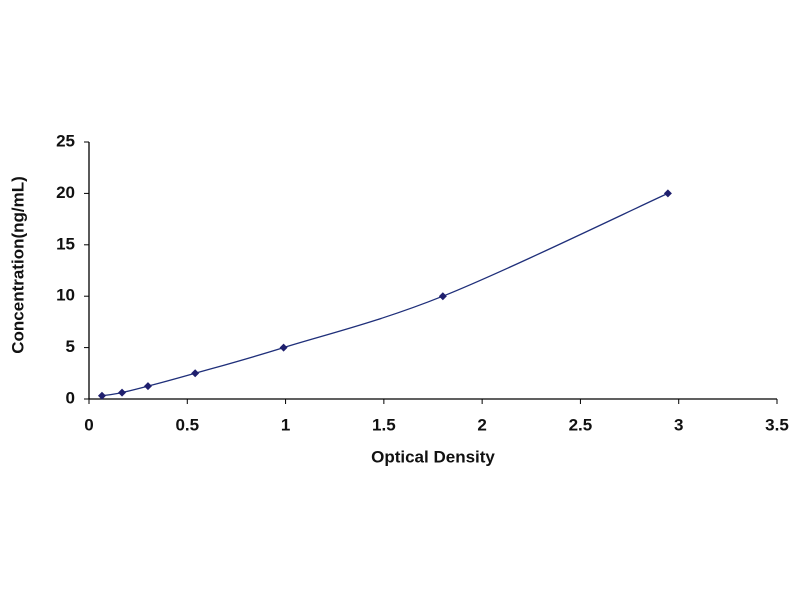 Image resolution: width=800 pixels, height=600 pixels. Describe the element at coordinates (65, 140) in the screenshot. I see `y-tick-label: 25` at that location.